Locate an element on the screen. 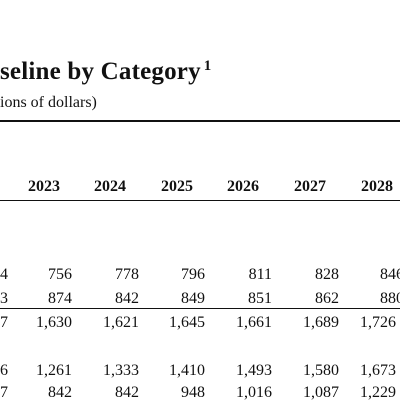 The height and width of the screenshot is (402, 400). table-cell: 849 is located at coordinates (193, 298).